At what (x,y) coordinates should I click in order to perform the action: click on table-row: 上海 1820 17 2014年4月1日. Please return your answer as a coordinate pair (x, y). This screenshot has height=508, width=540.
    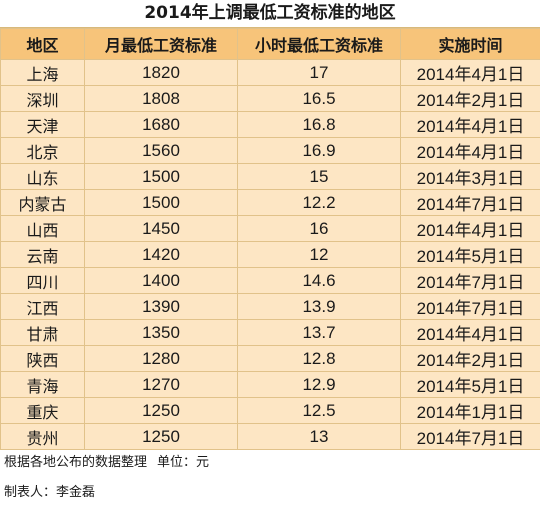
    Looking at the image, I should click on (270, 72).